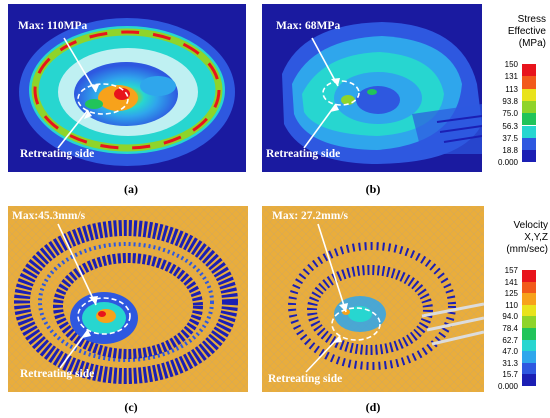  I want to click on stress-legend-tick-label: 131, so click(511, 77).